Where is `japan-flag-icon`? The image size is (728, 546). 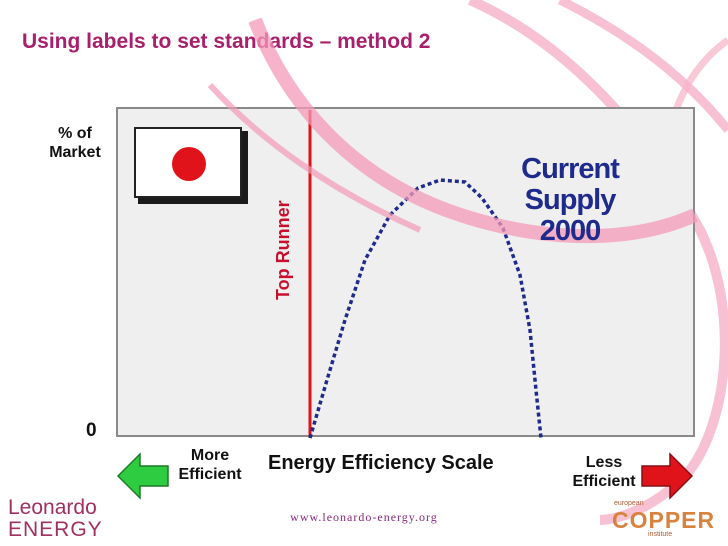 japan-flag-icon is located at coordinates (191, 165).